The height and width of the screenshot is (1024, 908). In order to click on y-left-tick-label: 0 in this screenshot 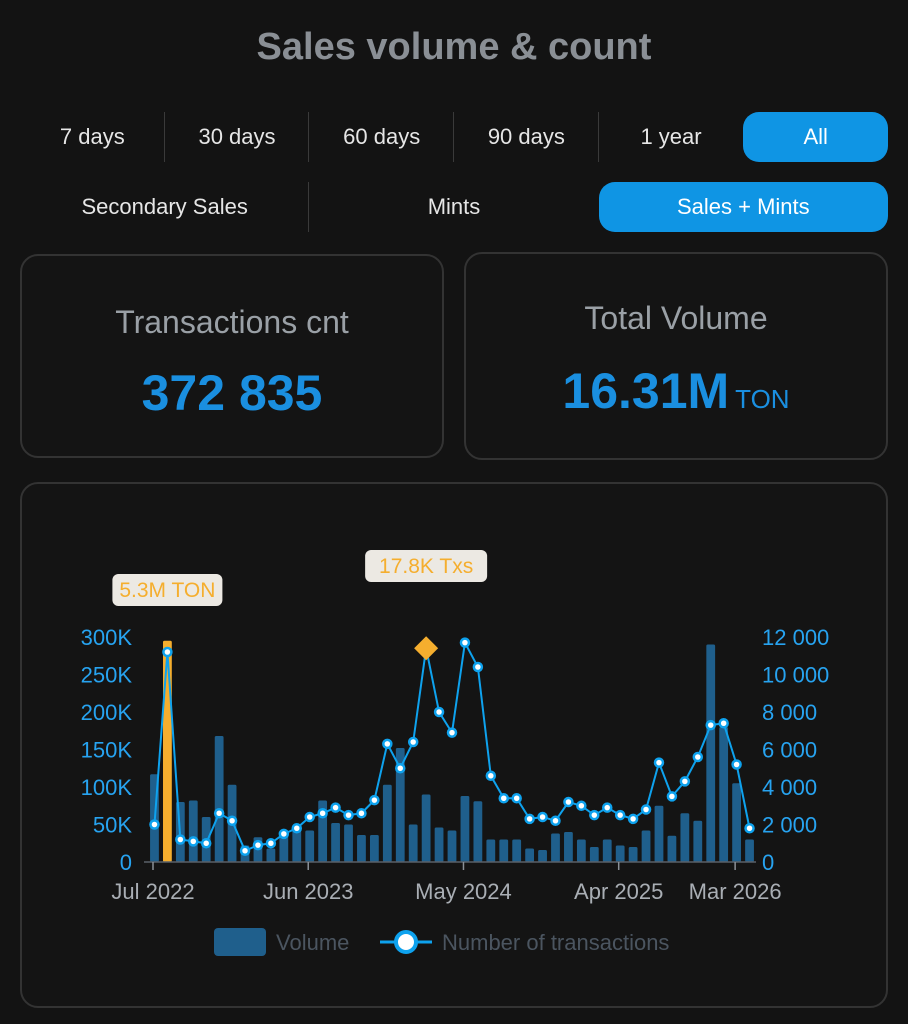, I will do `click(126, 862)`.